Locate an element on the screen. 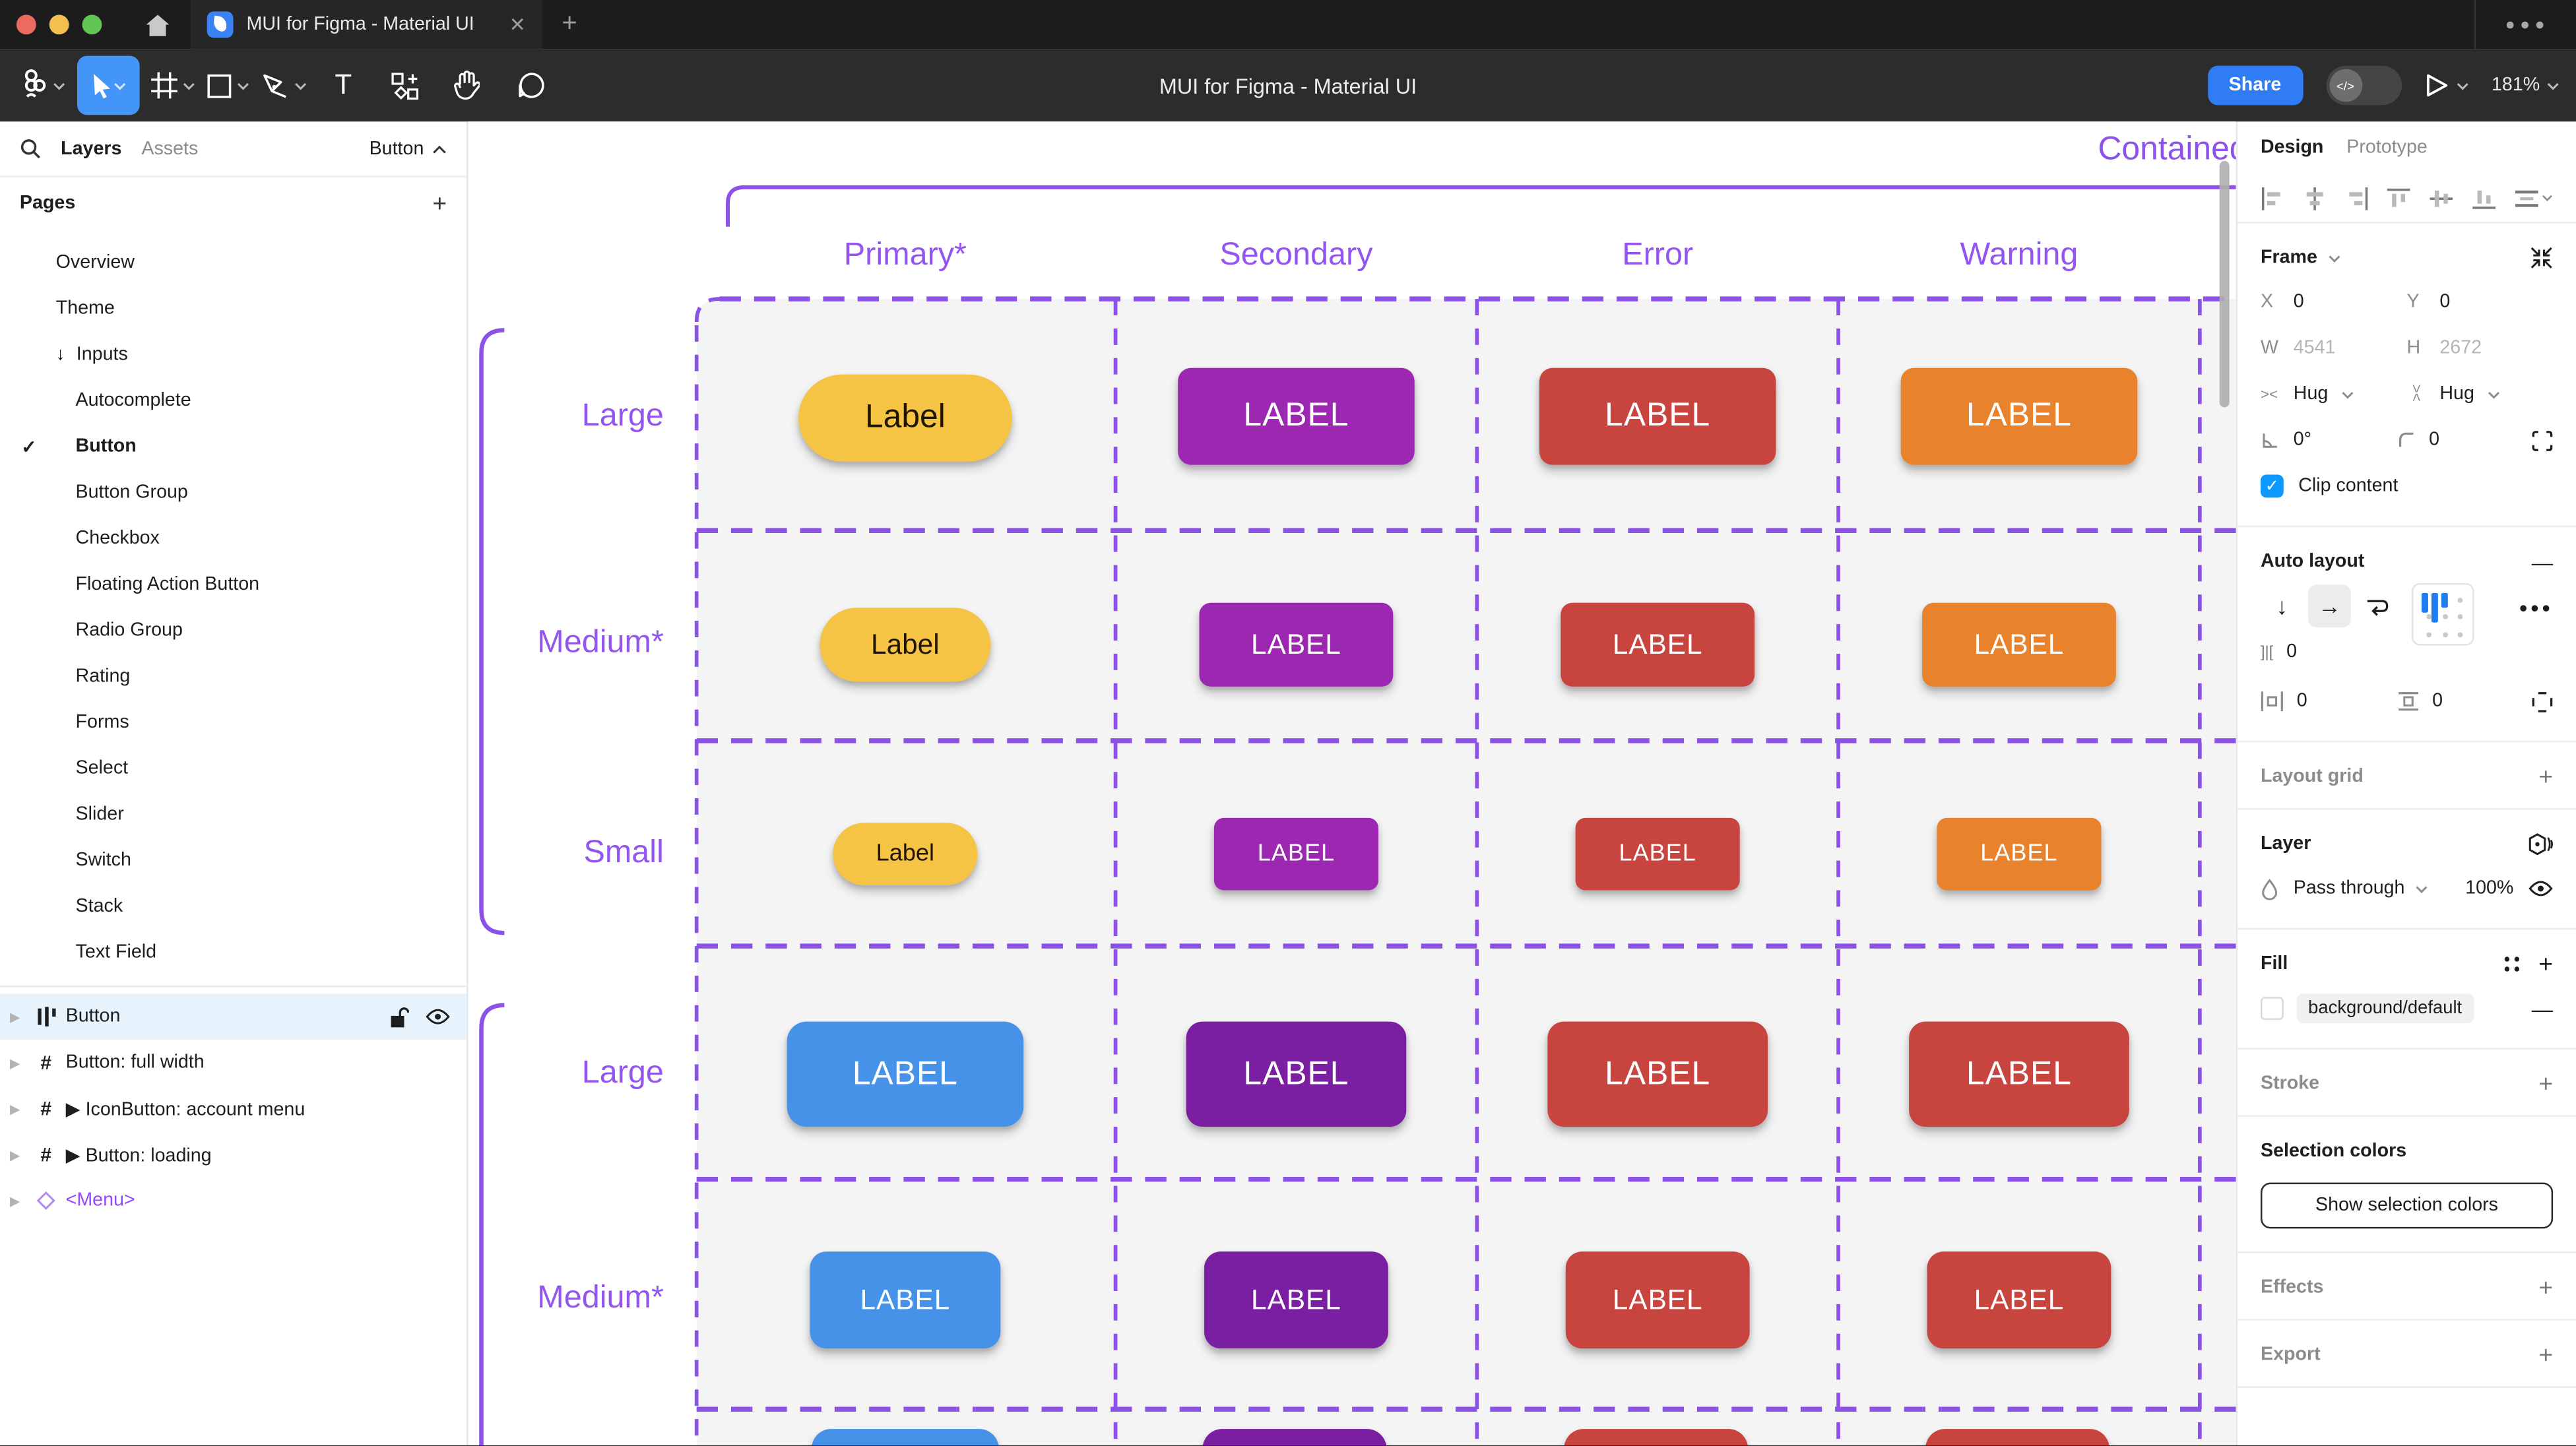  page-item-select: Select is located at coordinates (102, 769).